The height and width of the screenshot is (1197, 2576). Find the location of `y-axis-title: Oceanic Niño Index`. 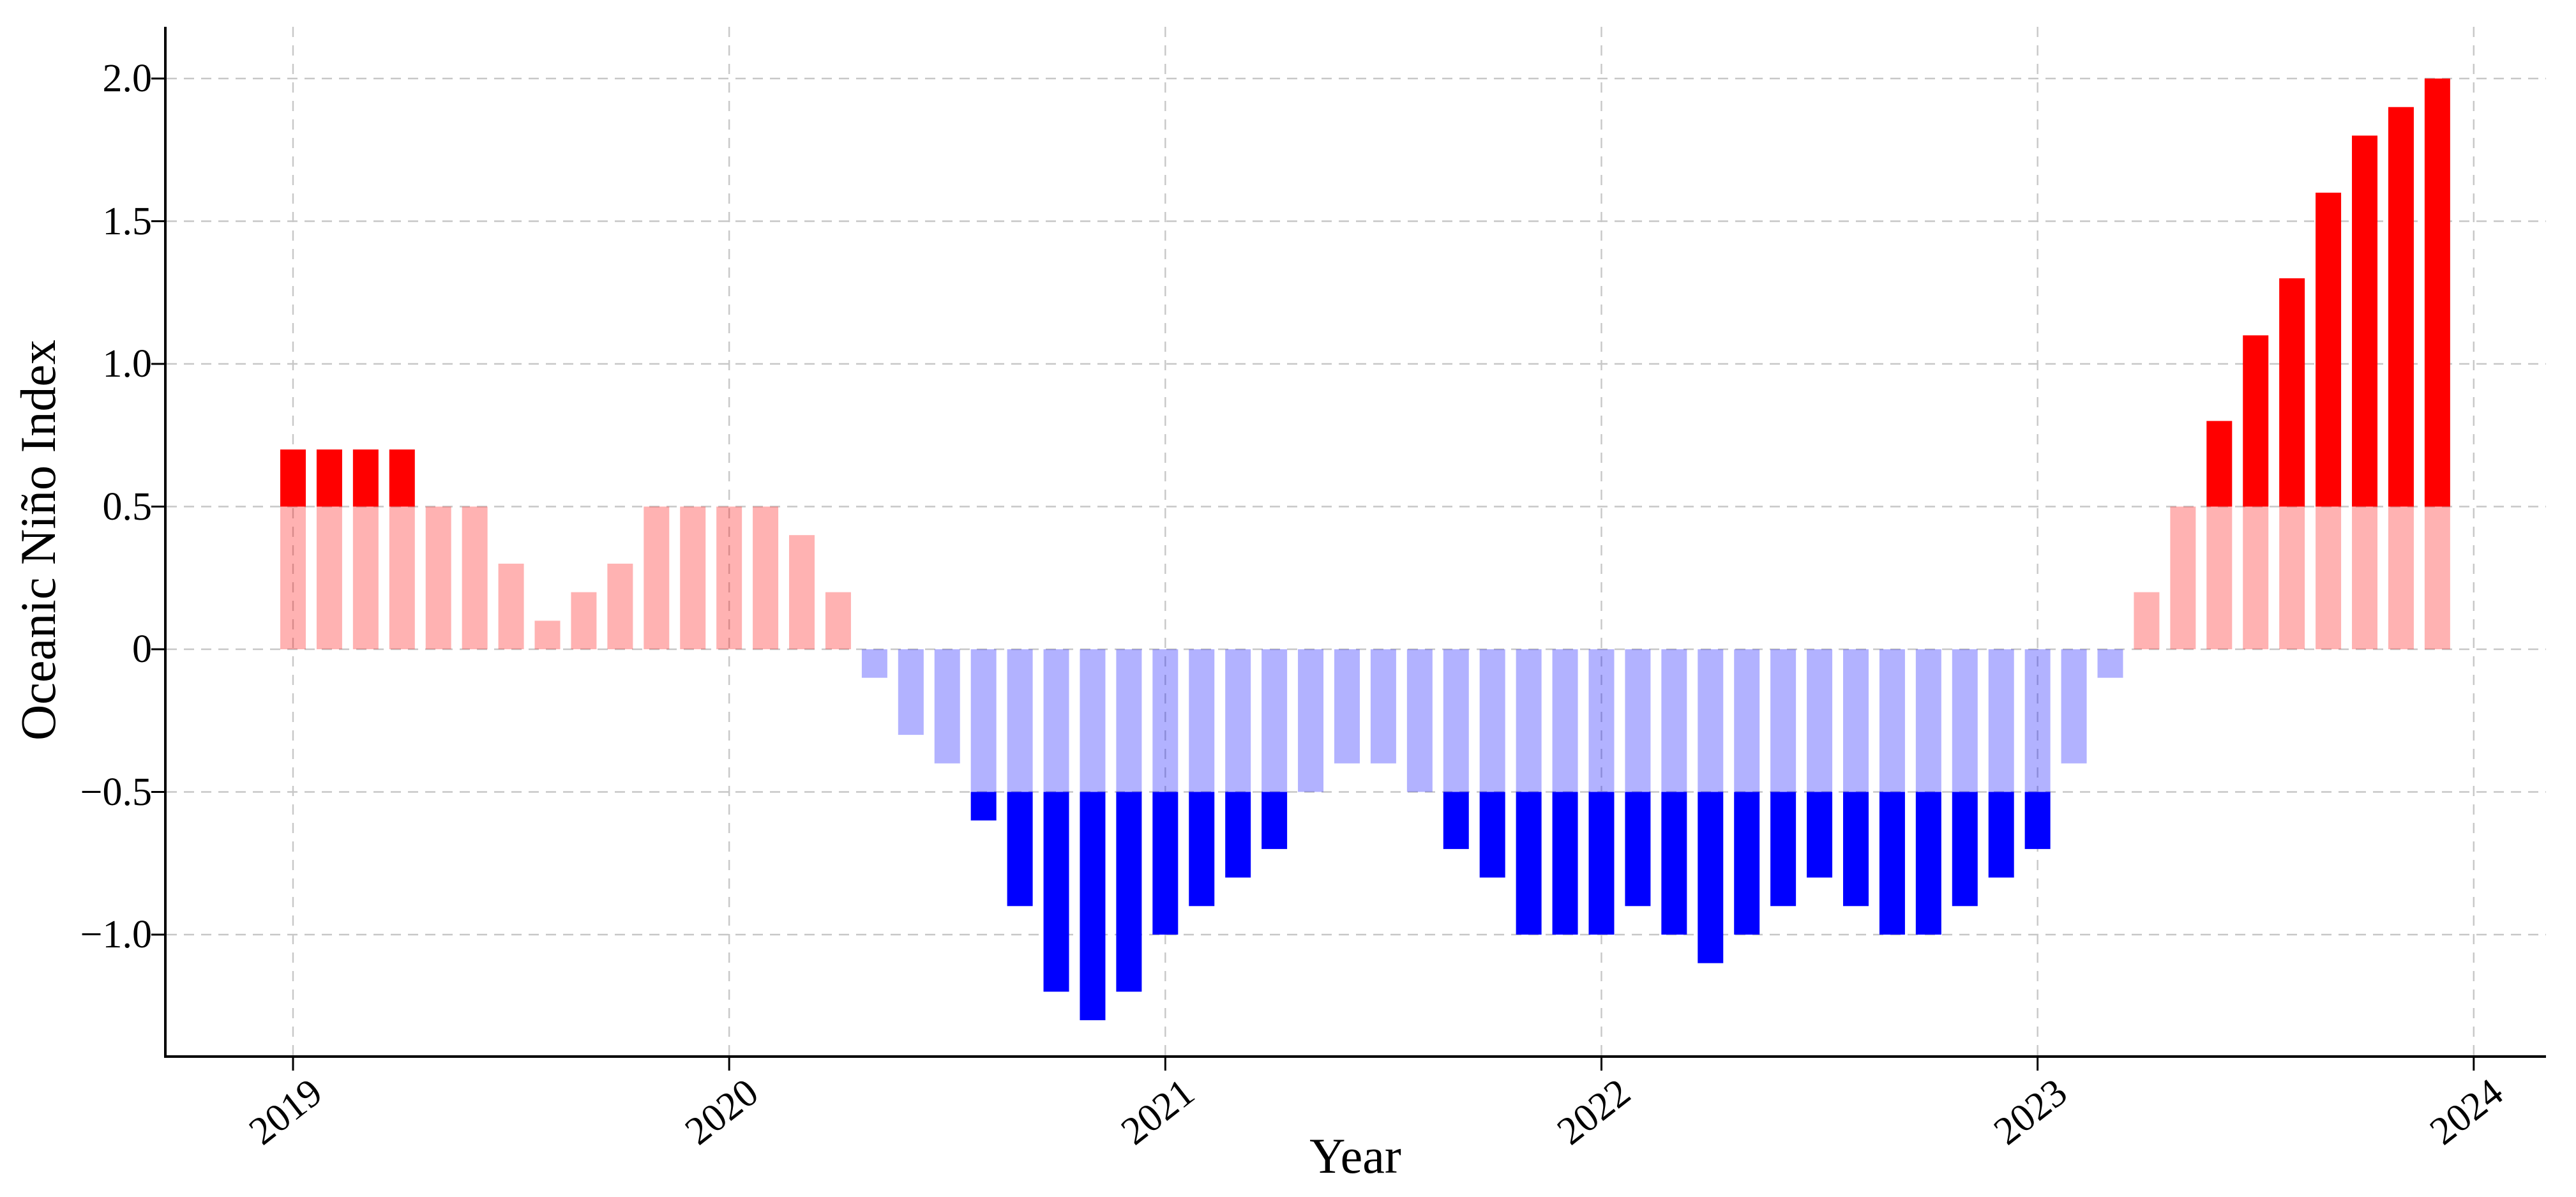

y-axis-title: Oceanic Niño Index is located at coordinates (38, 540).